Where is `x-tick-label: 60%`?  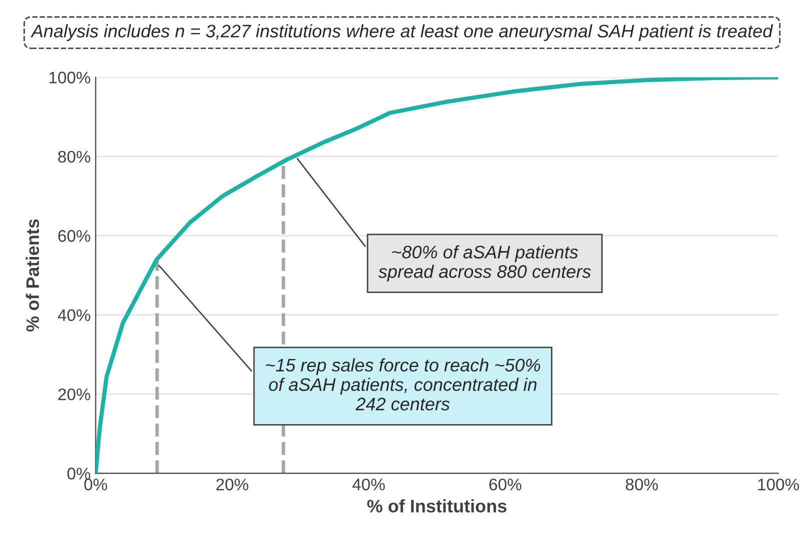 x-tick-label: 60% is located at coordinates (505, 484).